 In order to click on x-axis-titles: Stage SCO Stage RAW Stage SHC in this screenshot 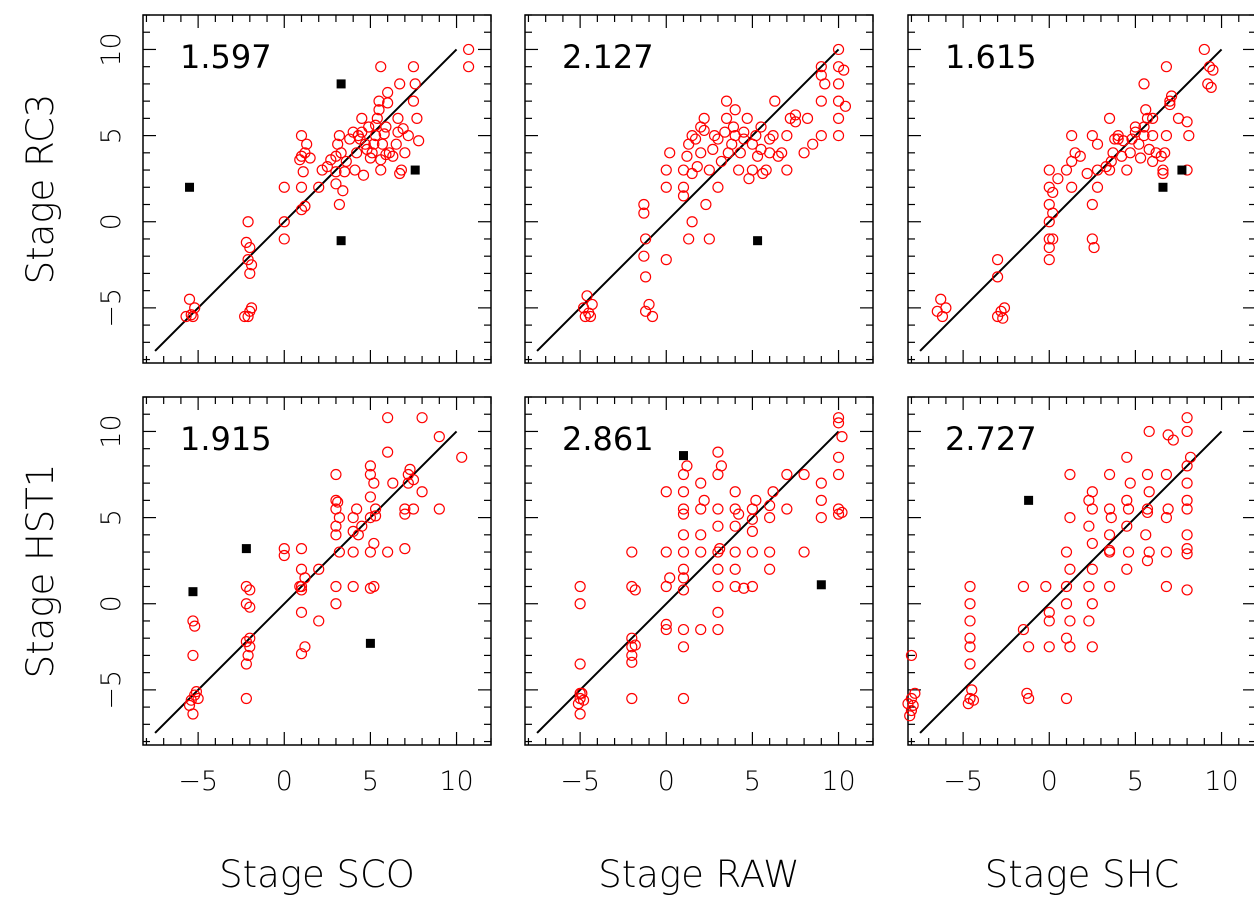, I will do `click(699, 874)`.